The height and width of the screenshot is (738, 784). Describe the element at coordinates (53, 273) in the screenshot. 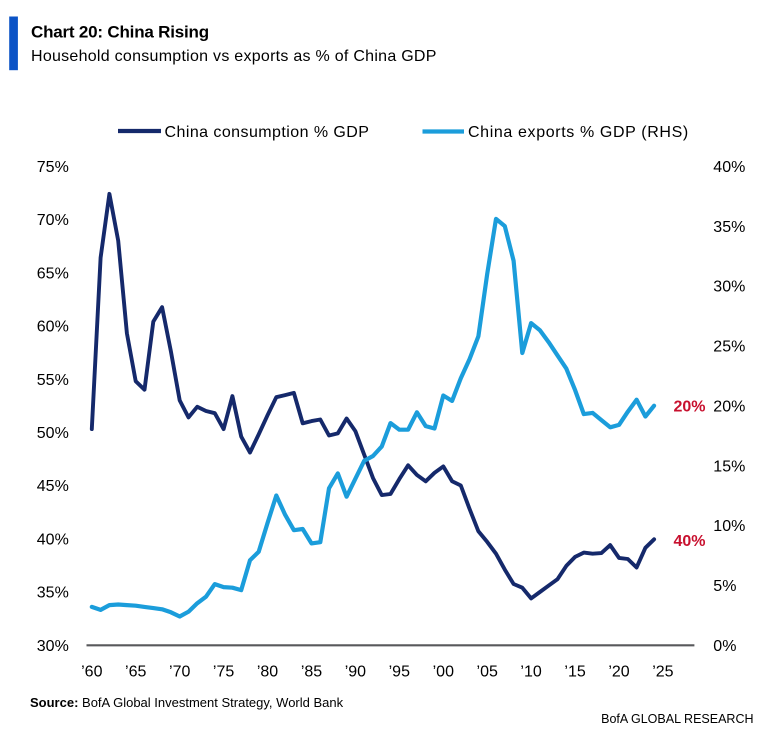

I see `svg-text: 65%` at that location.